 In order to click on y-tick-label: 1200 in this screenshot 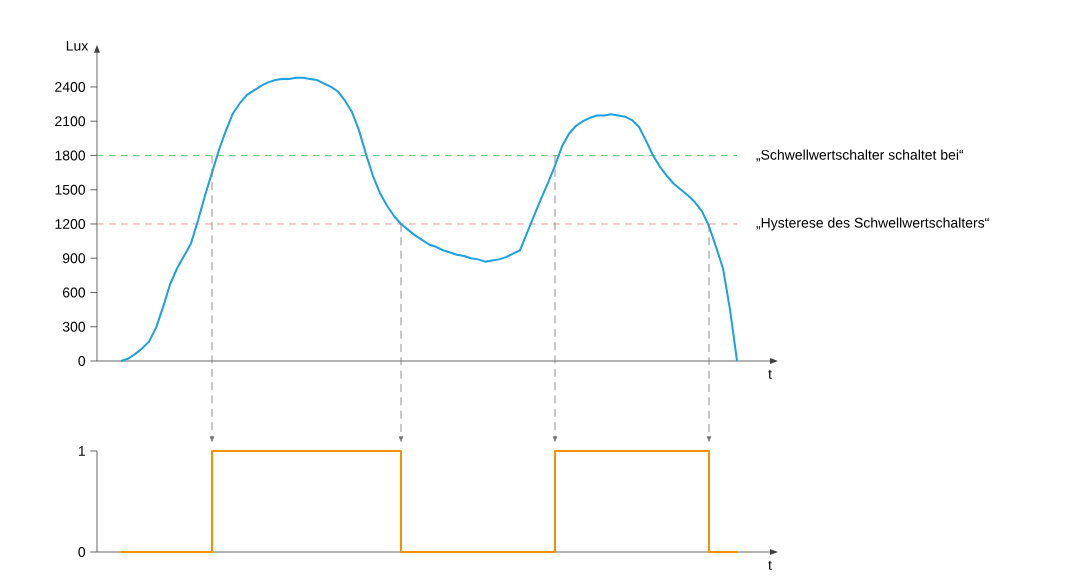, I will do `click(70, 224)`.